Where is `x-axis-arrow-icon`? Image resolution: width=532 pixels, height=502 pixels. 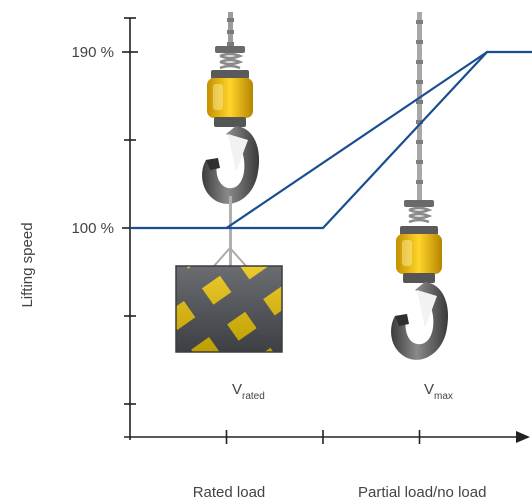 x-axis-arrow-icon is located at coordinates (523, 437).